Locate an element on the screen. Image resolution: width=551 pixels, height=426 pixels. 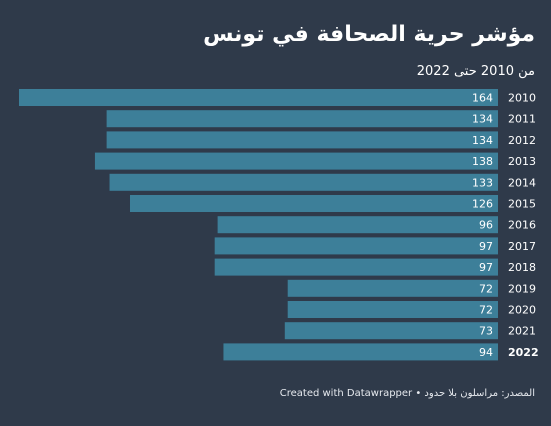
value-label-2014: 133 is located at coordinates (482, 182).